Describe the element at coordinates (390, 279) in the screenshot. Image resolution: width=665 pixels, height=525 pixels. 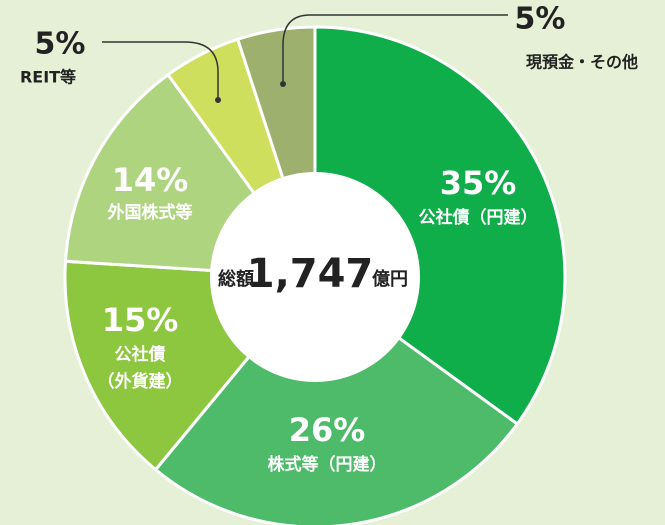
I see `center-unit: 億円` at that location.